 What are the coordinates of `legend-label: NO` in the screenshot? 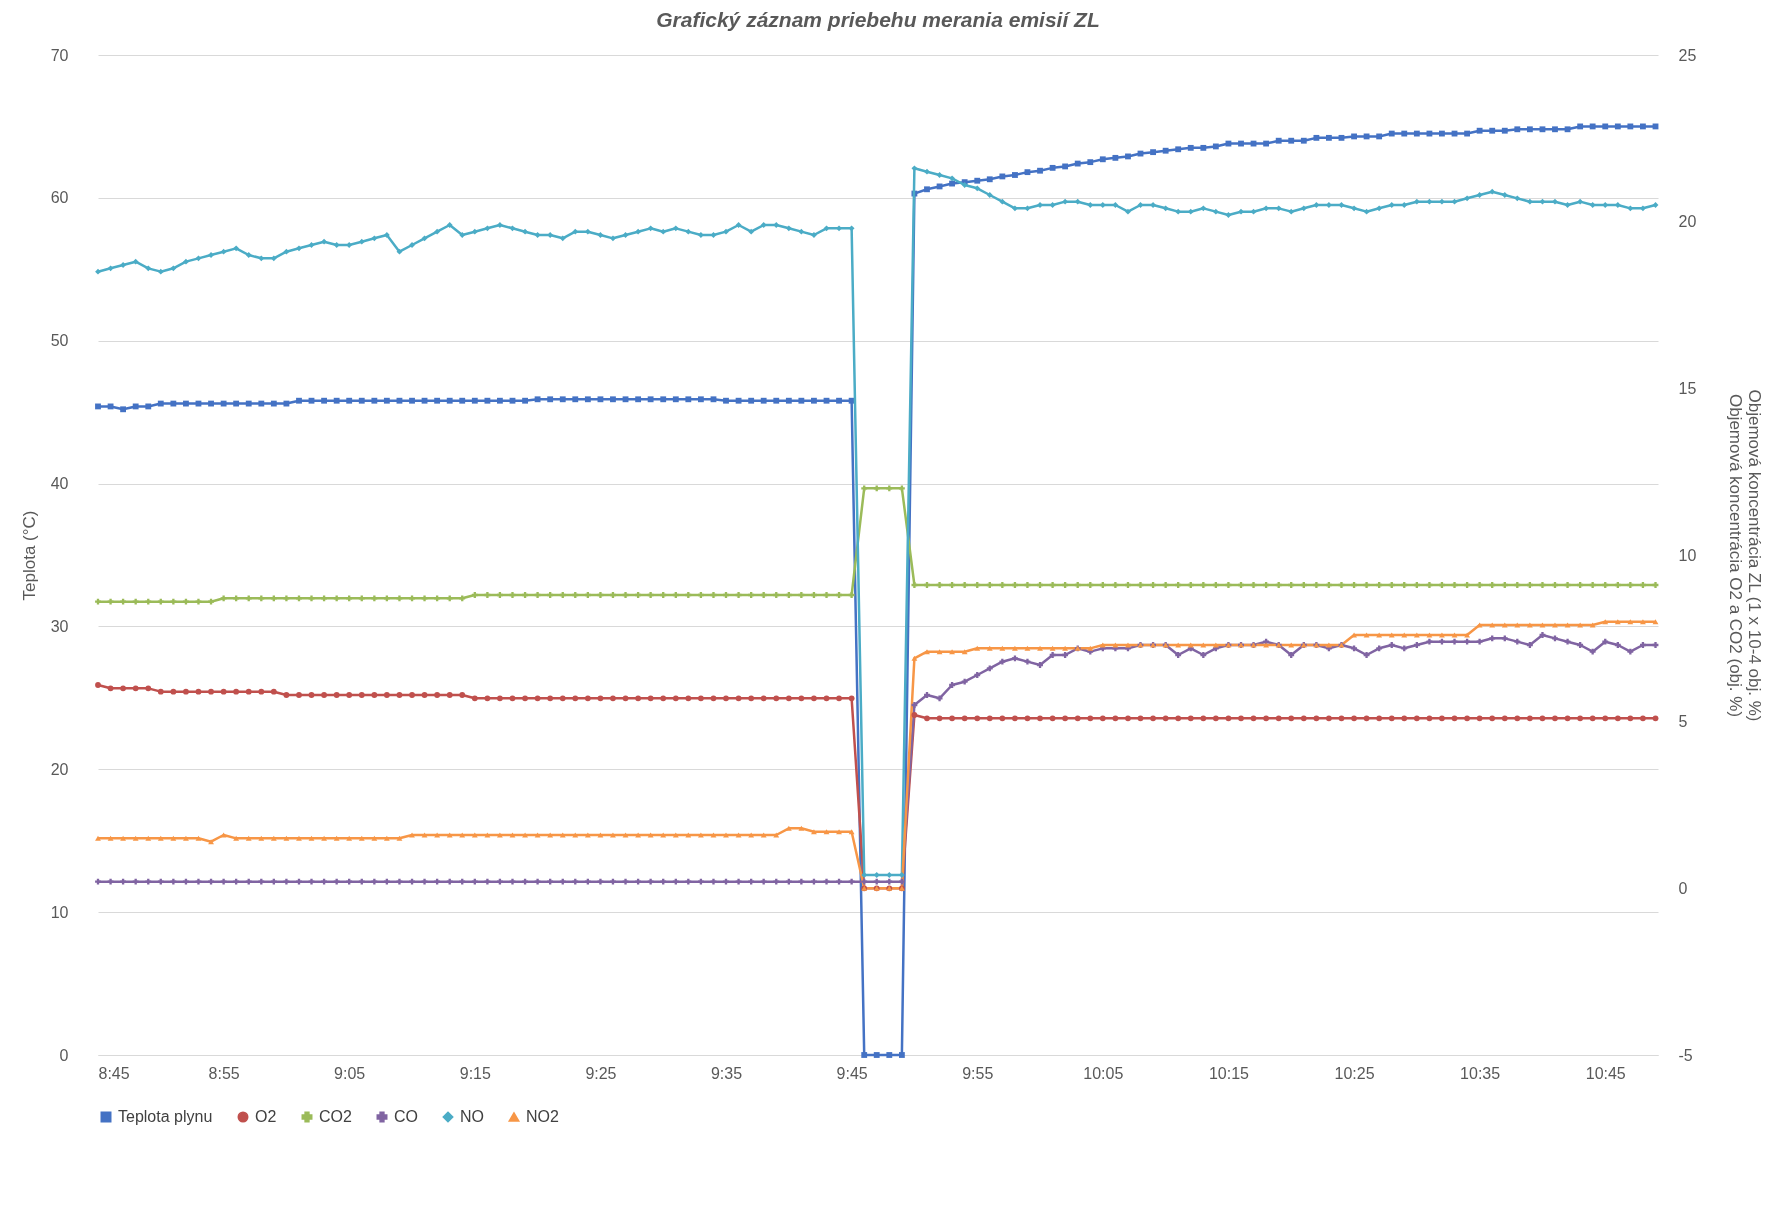 It's located at (472, 1116).